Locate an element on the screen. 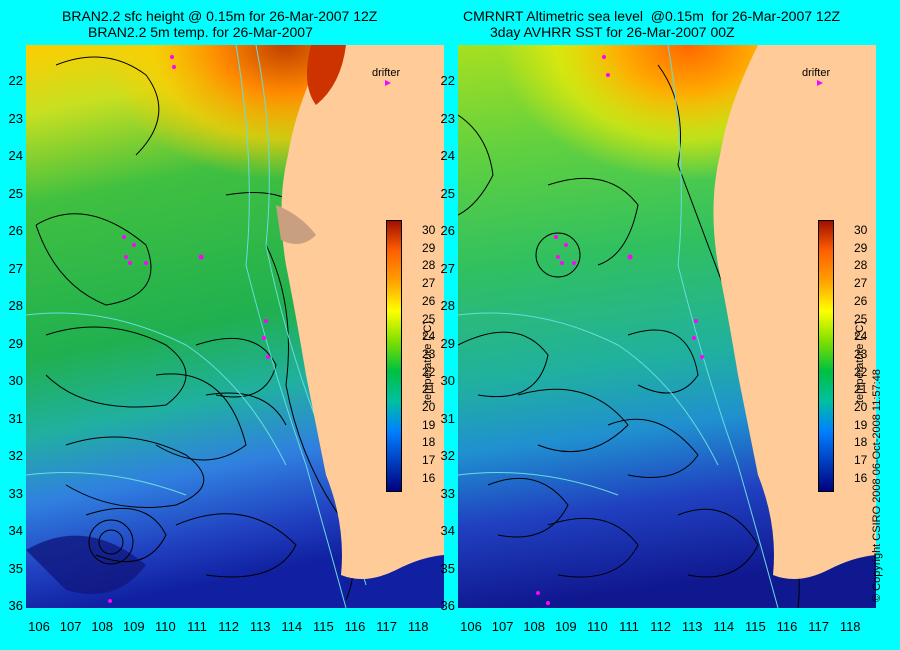  x-tick-label-right: 107 is located at coordinates (502, 626).